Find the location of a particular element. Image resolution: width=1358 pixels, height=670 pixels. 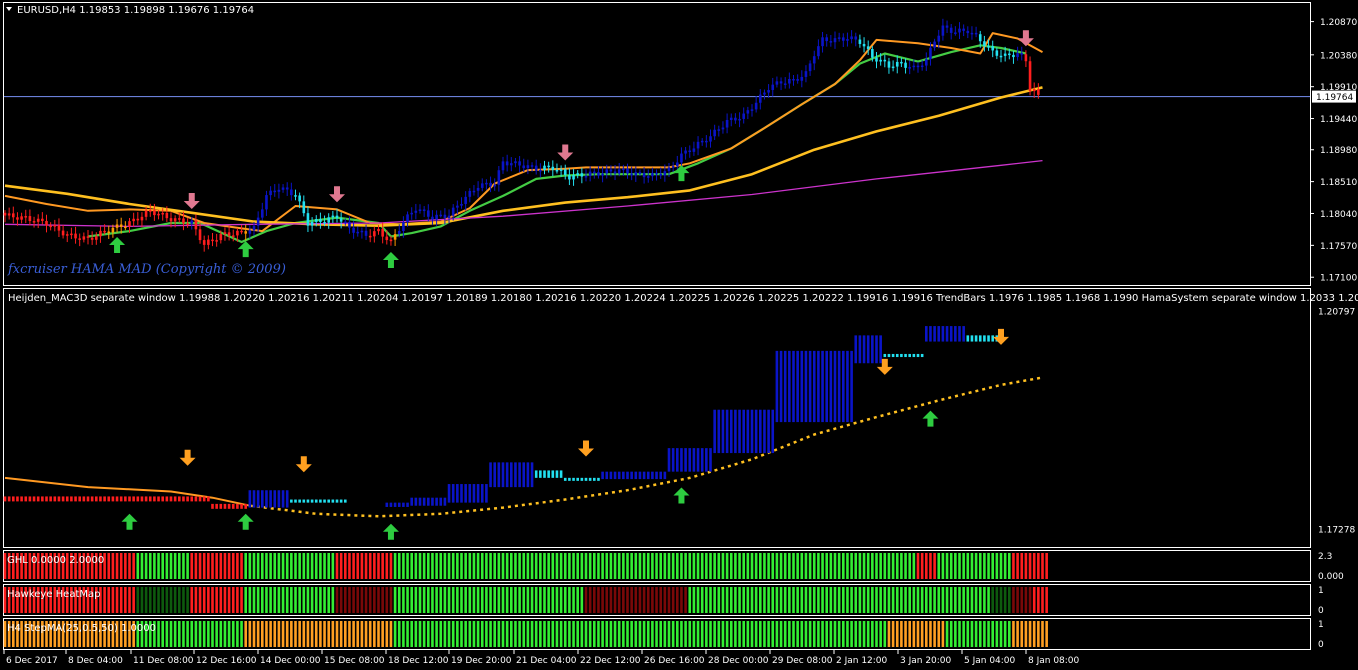

stepma-panel: H4 StepMA(25,0.5,50) 1.0000 10 is located at coordinates (664, 634).